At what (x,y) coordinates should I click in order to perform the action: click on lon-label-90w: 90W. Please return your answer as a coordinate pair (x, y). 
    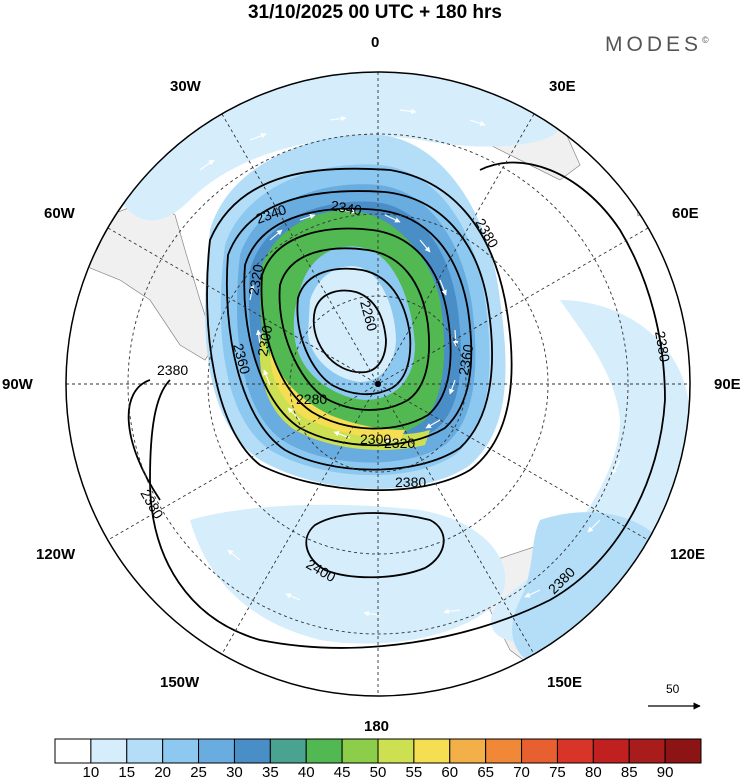
    Looking at the image, I should click on (17, 384).